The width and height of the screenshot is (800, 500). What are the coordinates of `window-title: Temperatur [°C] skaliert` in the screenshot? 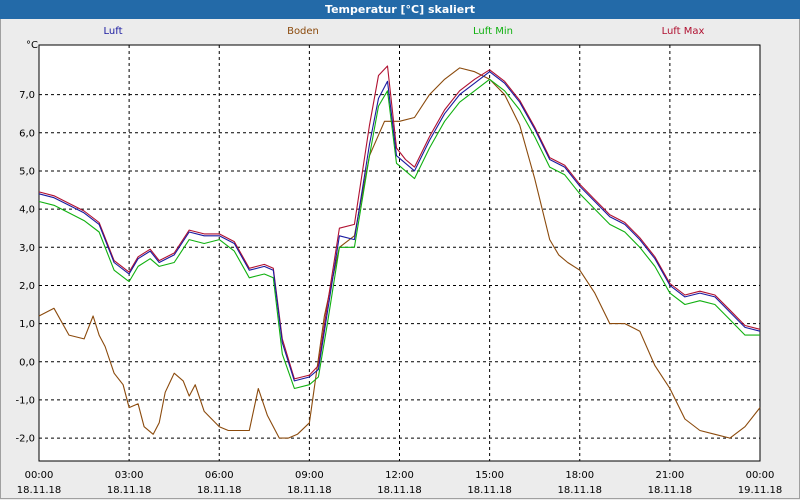 It's located at (400, 9).